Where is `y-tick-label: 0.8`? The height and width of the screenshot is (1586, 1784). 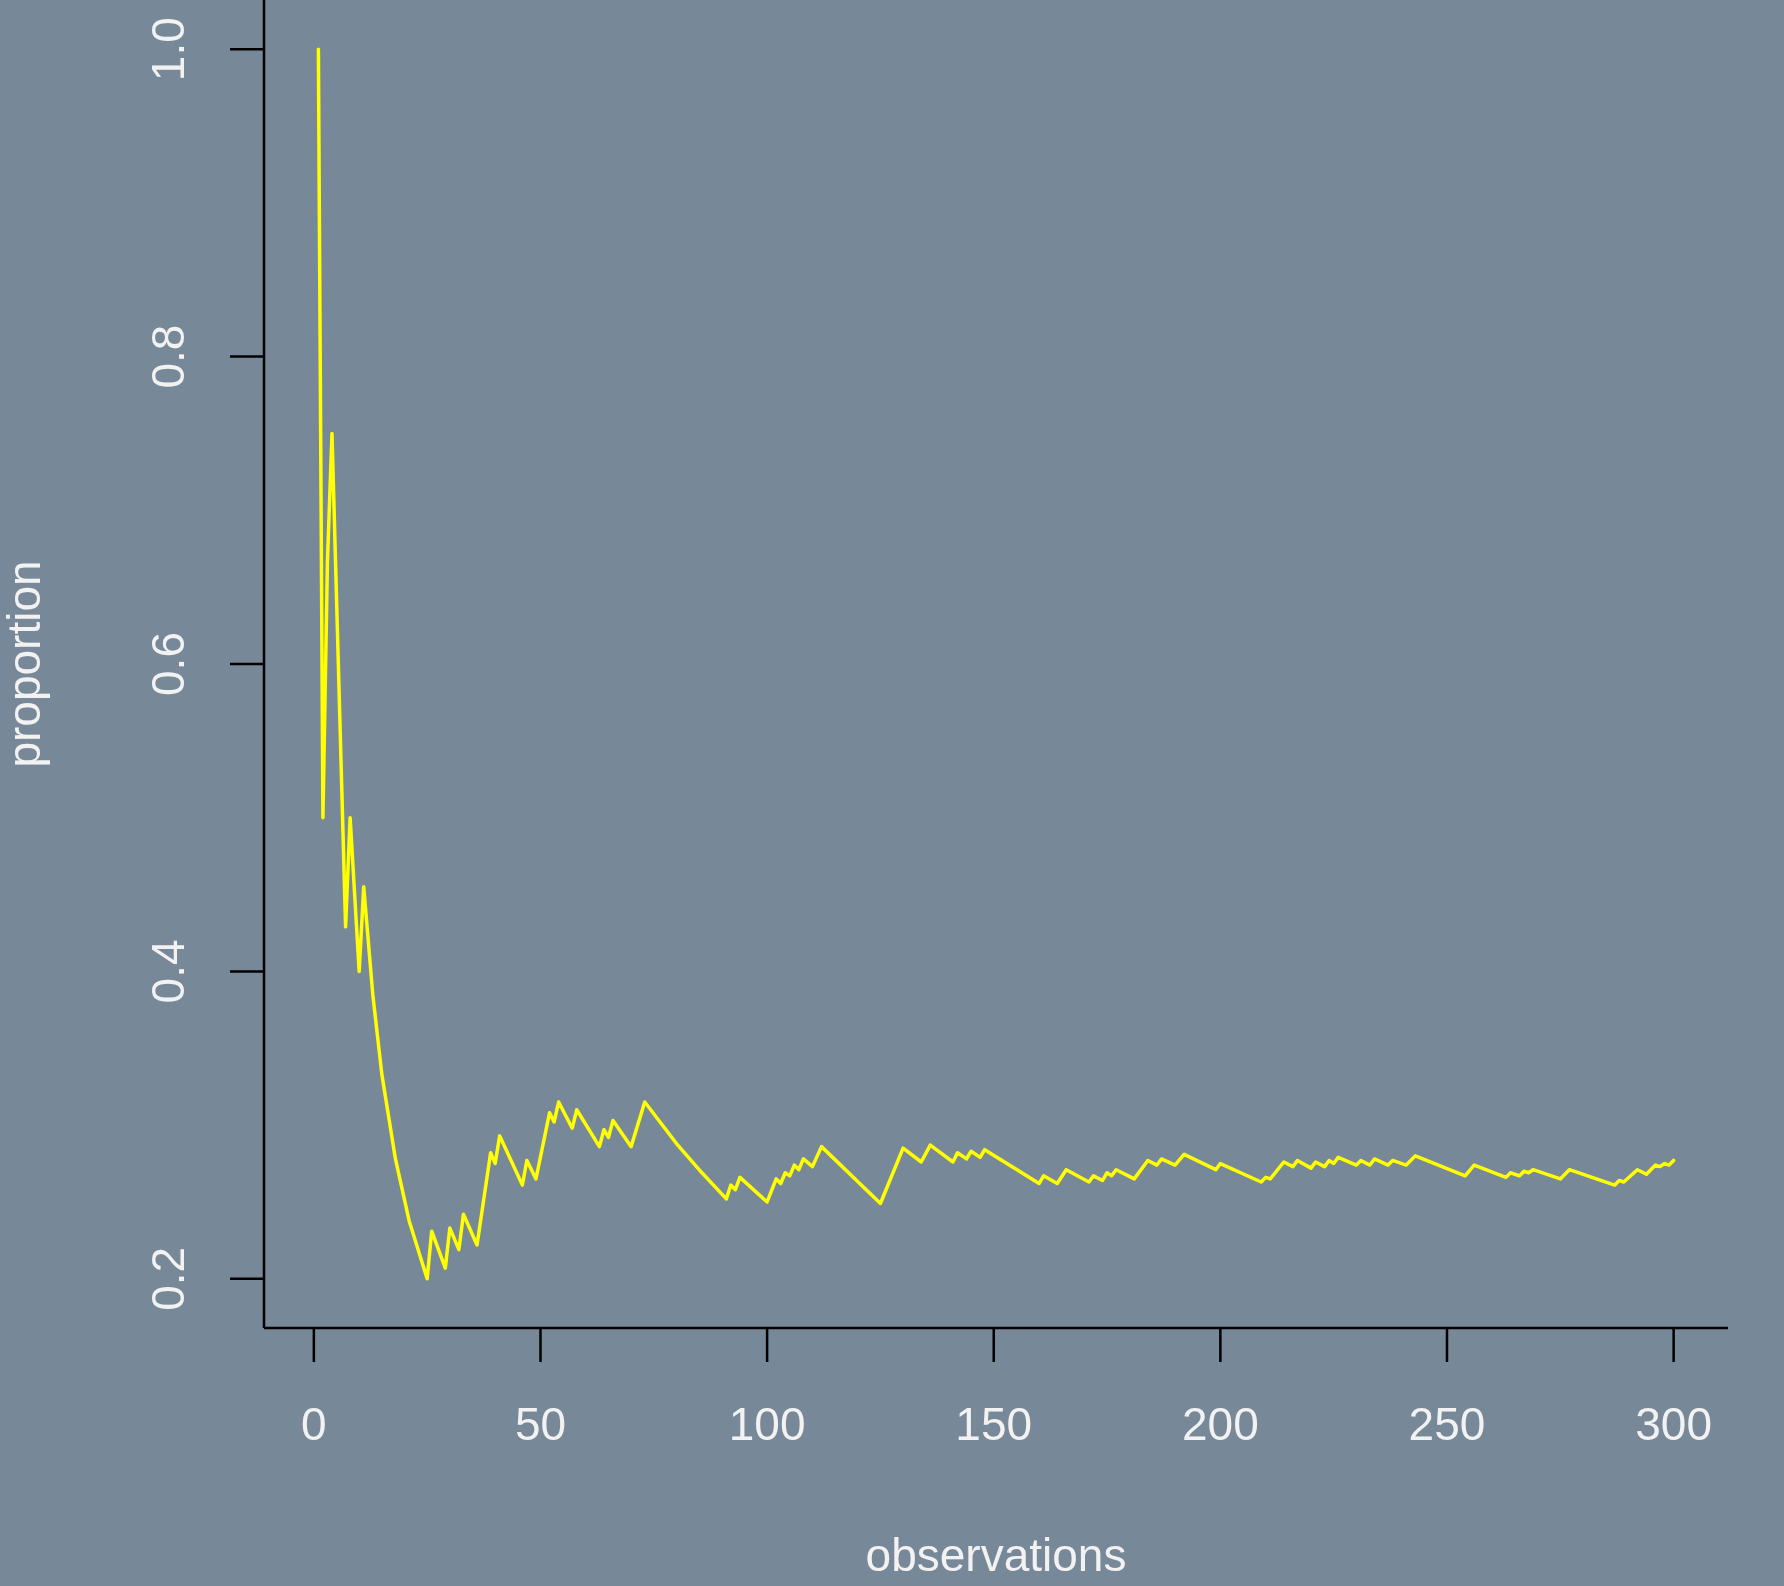 y-tick-label: 0.8 is located at coordinates (167, 356).